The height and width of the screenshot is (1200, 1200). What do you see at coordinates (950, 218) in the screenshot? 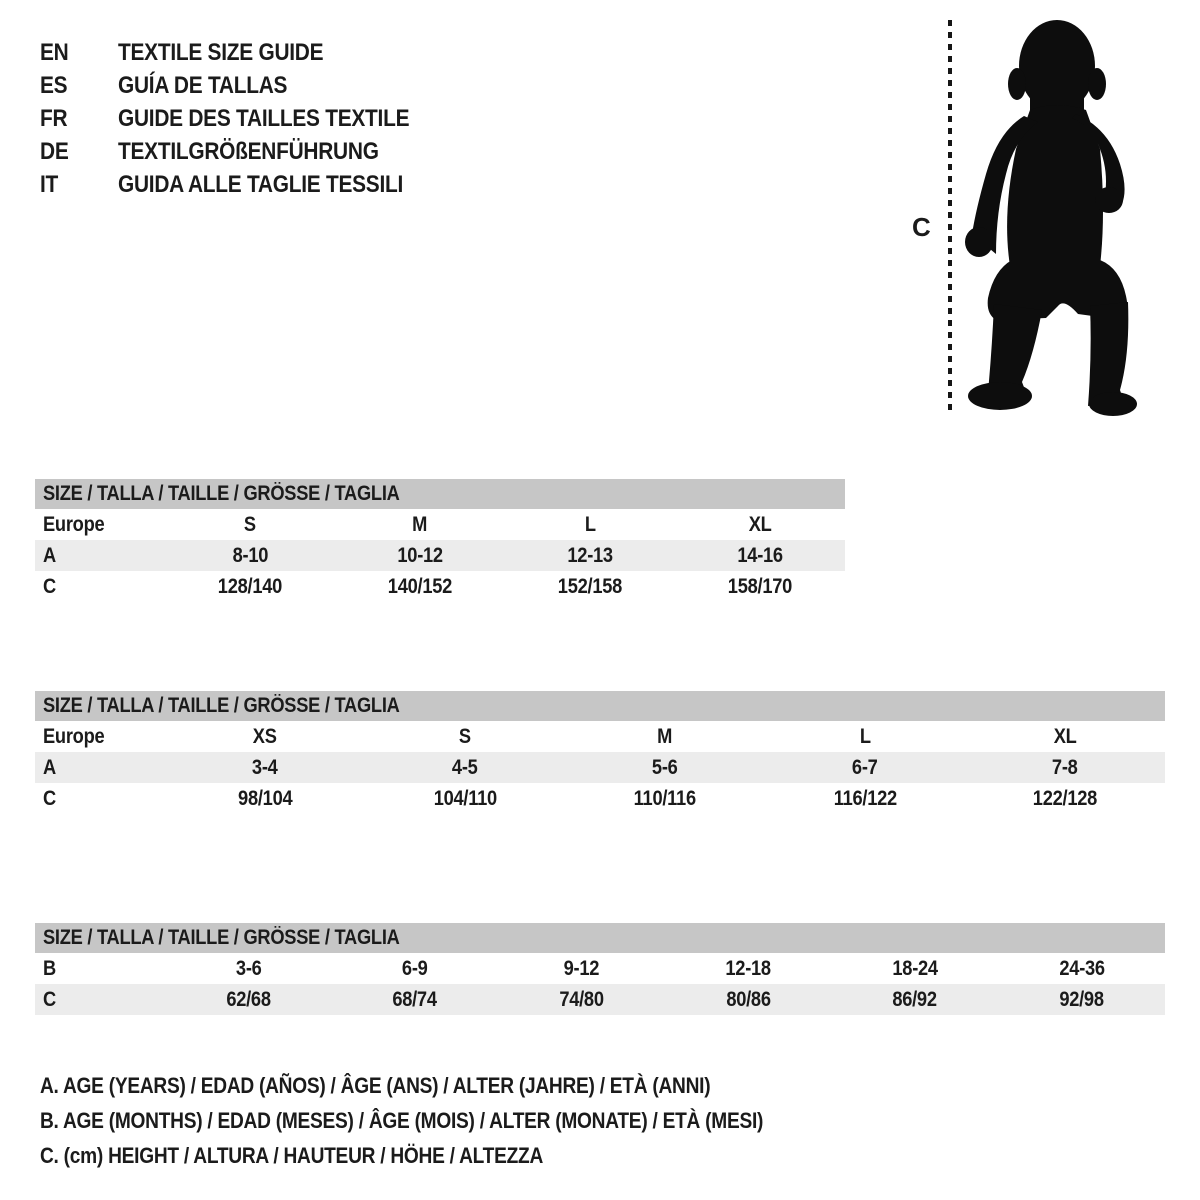
I see `height-measure-line` at bounding box center [950, 218].